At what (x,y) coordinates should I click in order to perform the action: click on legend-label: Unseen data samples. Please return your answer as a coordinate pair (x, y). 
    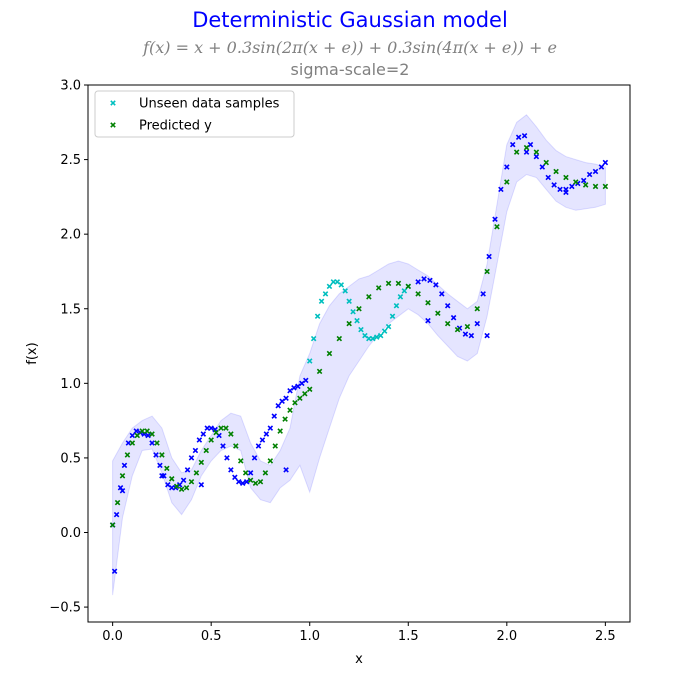
    Looking at the image, I should click on (209, 104).